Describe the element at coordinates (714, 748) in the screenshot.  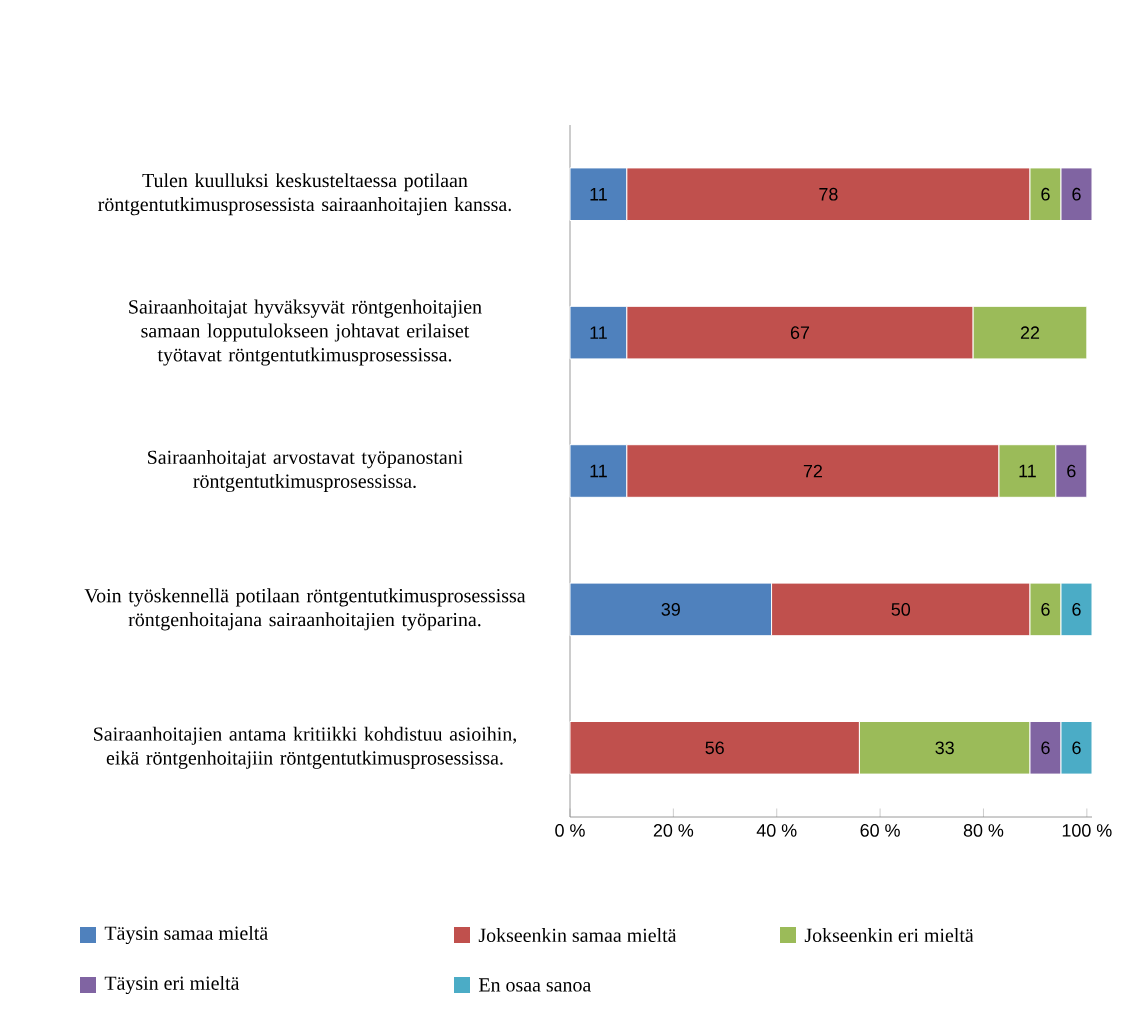
I see `data-label: 56` at that location.